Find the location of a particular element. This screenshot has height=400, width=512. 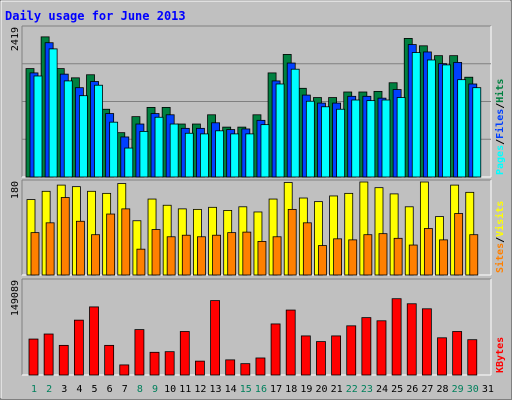

day-label: 13 is located at coordinates (216, 389).